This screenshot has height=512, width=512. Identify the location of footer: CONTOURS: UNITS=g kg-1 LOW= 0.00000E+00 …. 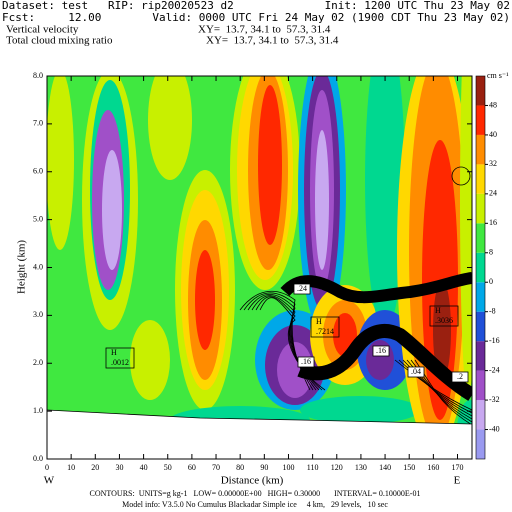
(255, 493).